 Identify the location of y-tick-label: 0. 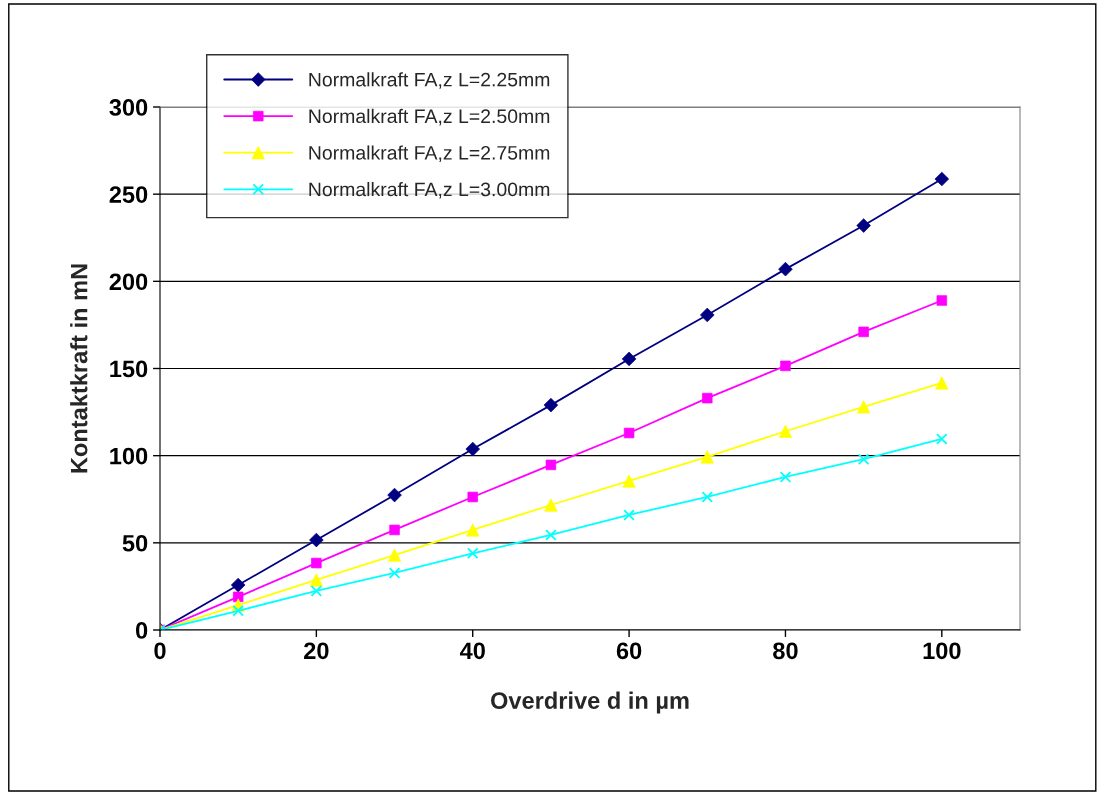
(142, 630).